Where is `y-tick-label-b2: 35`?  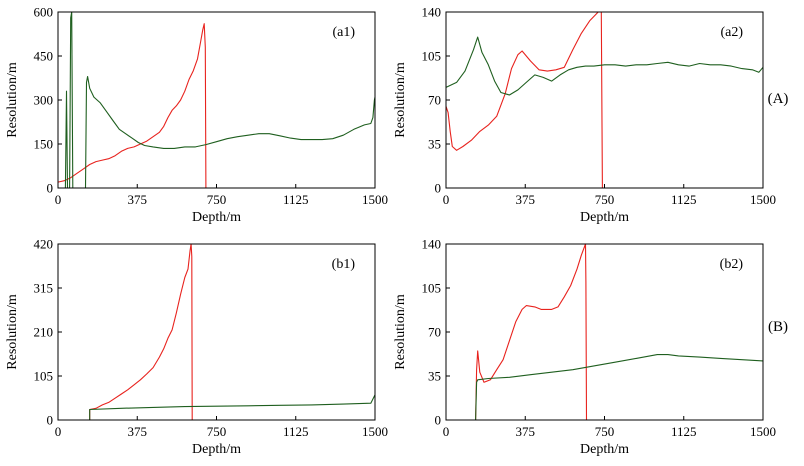
y-tick-label-b2: 35 is located at coordinates (434, 376).